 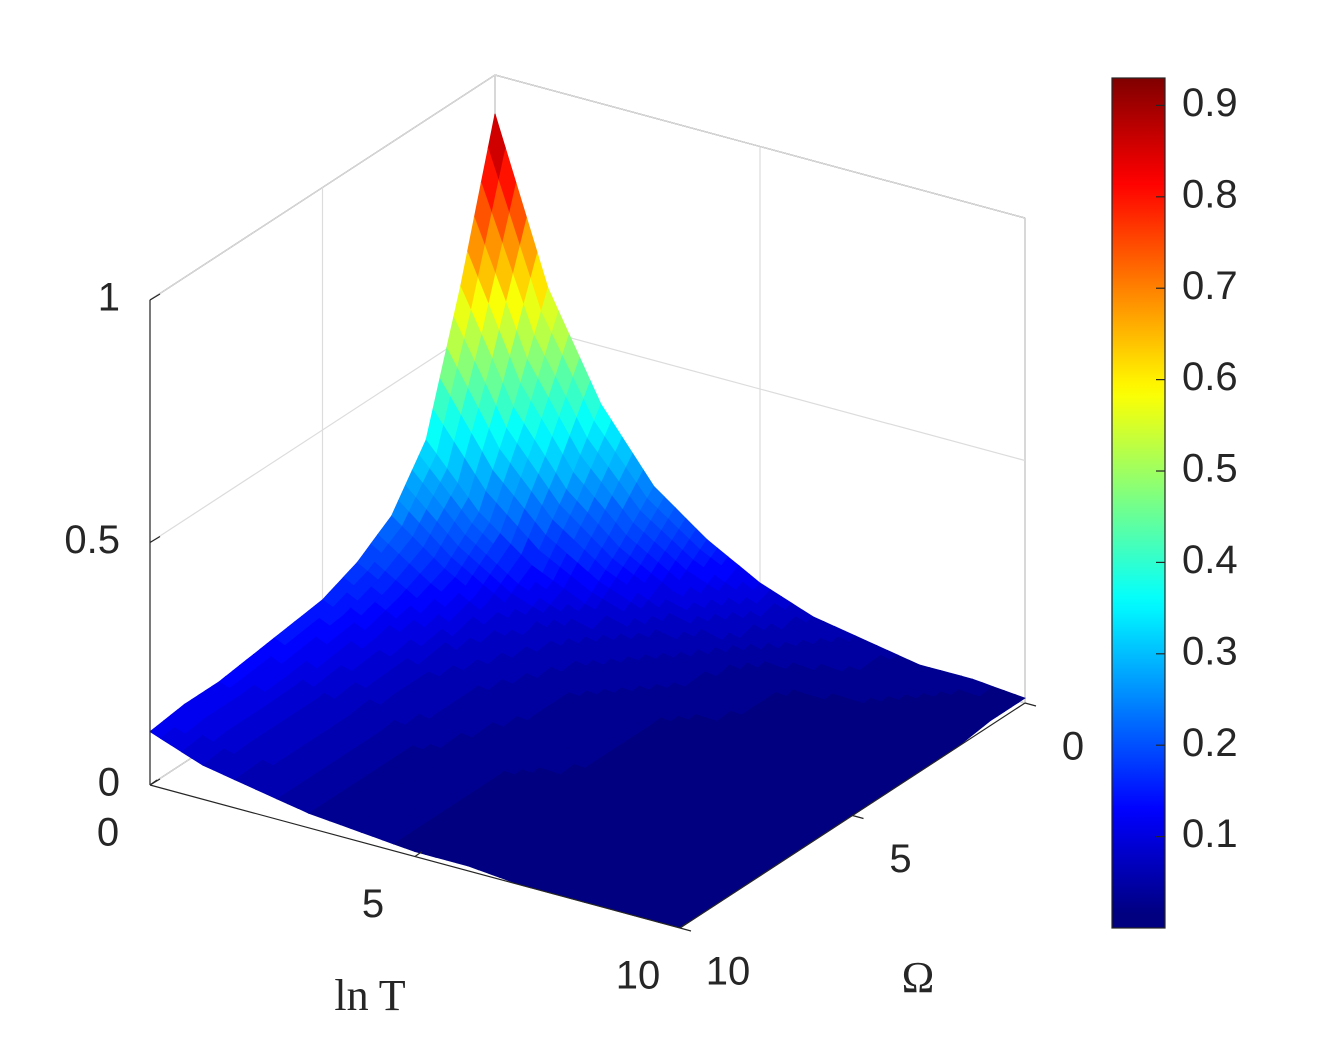 I want to click on colorbar-scale, so click(x=1138, y=503).